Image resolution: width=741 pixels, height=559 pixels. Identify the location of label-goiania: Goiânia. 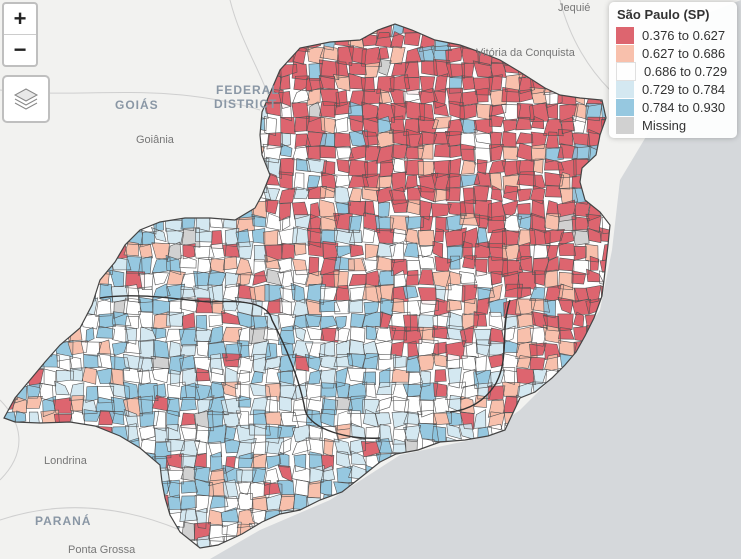
(155, 140).